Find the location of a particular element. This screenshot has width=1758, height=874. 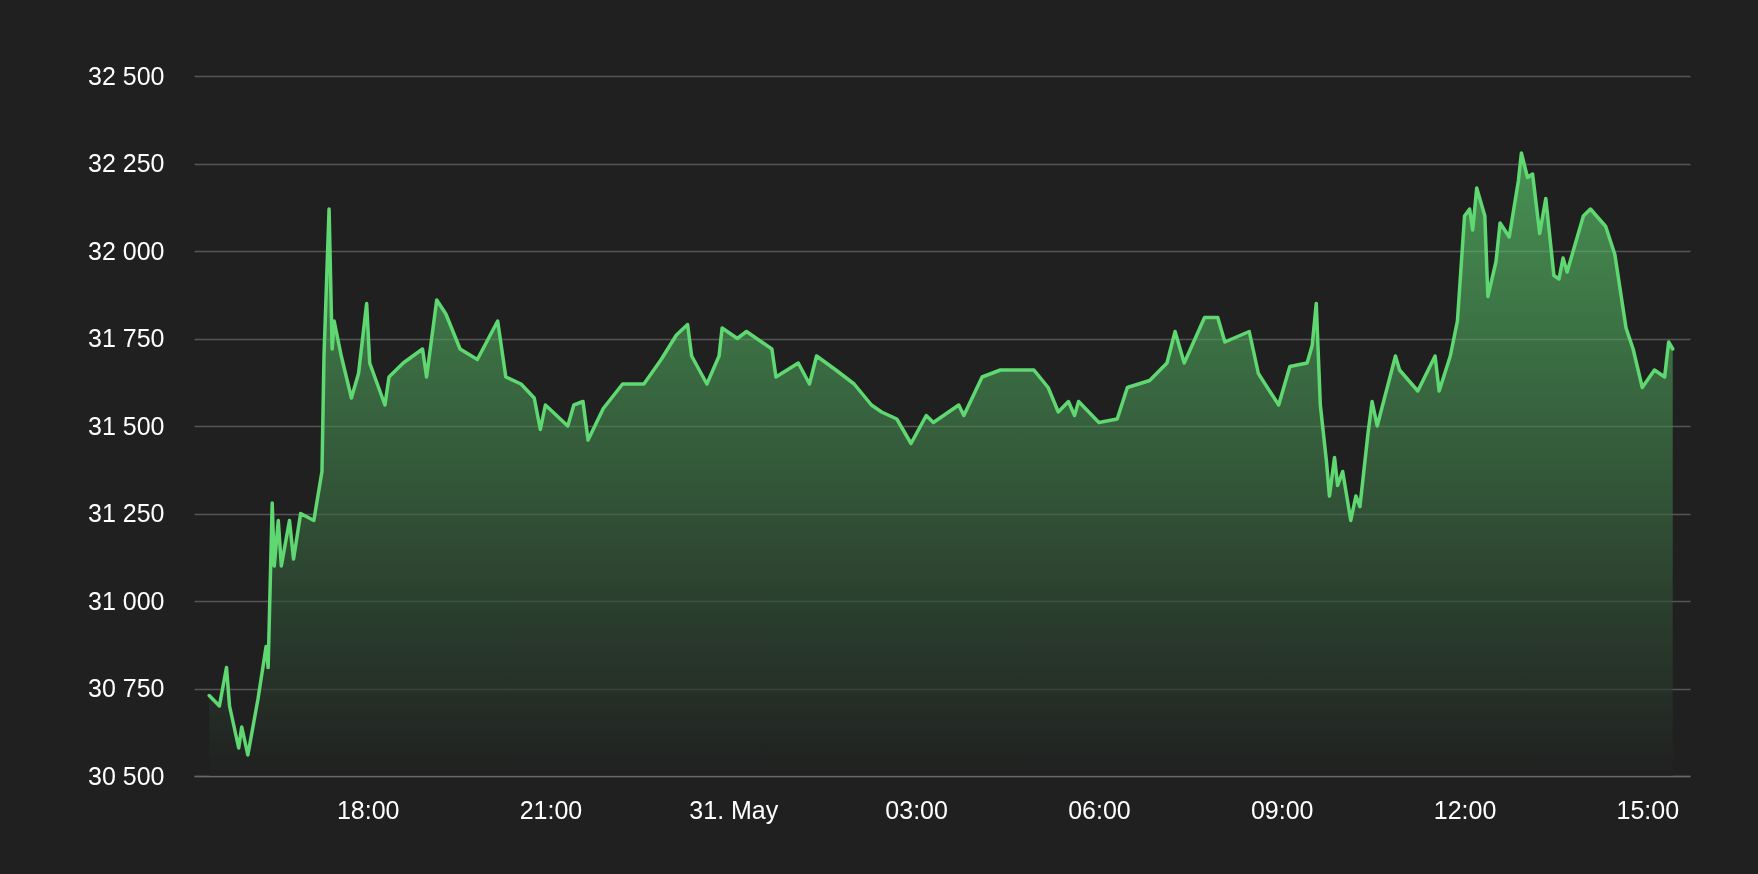

y-tick-label: 32 000 is located at coordinates (126, 250).